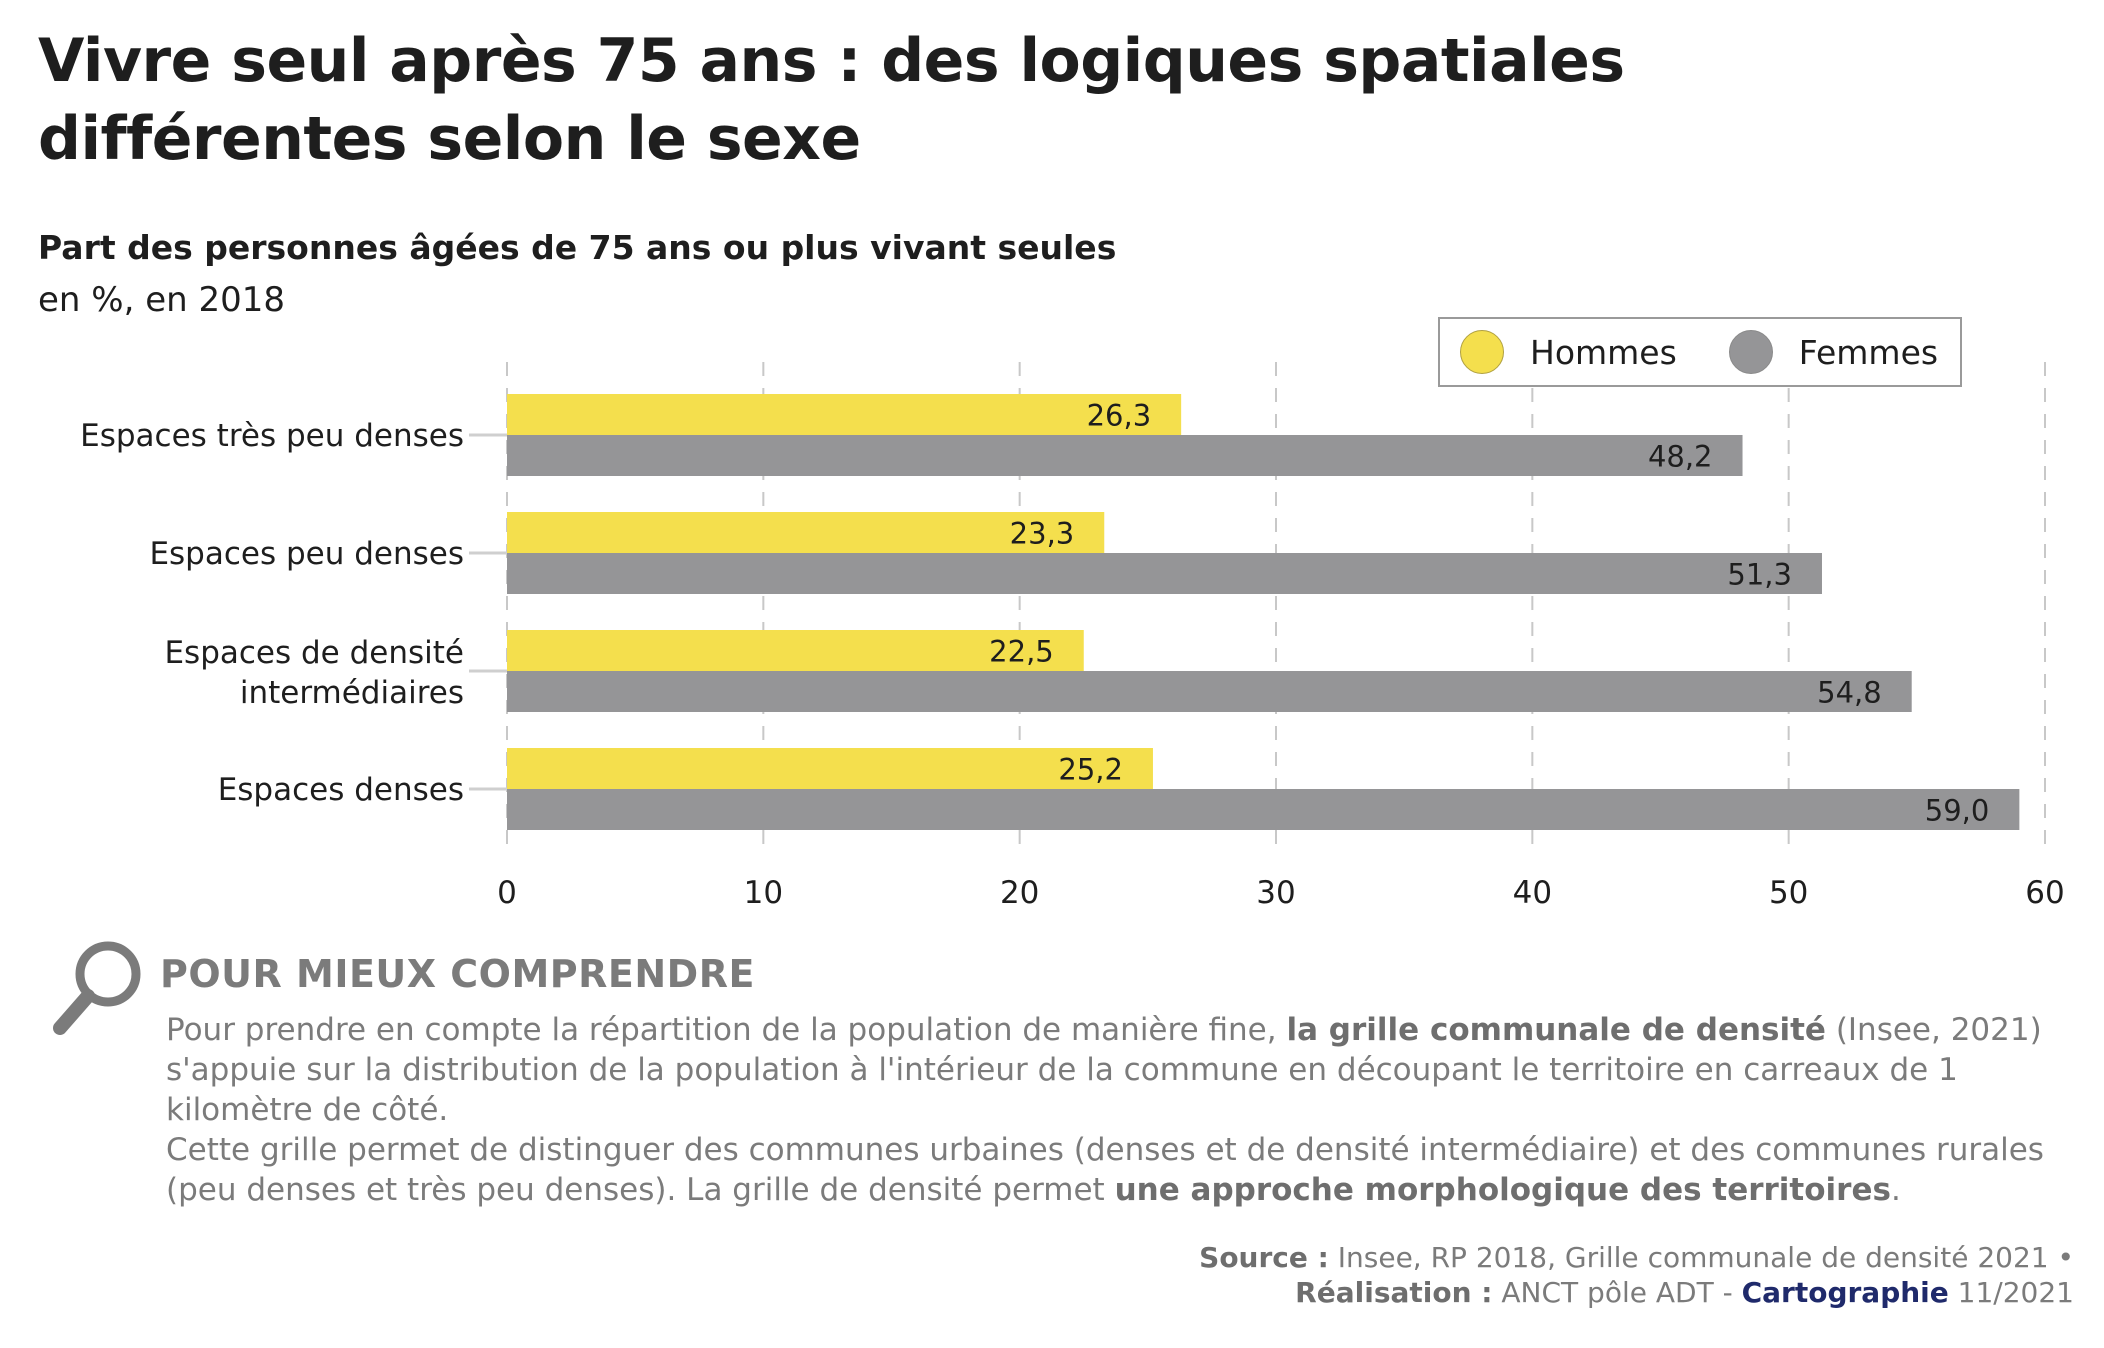  I want to click on realisation-text: ANCT pôle ADT -, so click(1617, 1292).